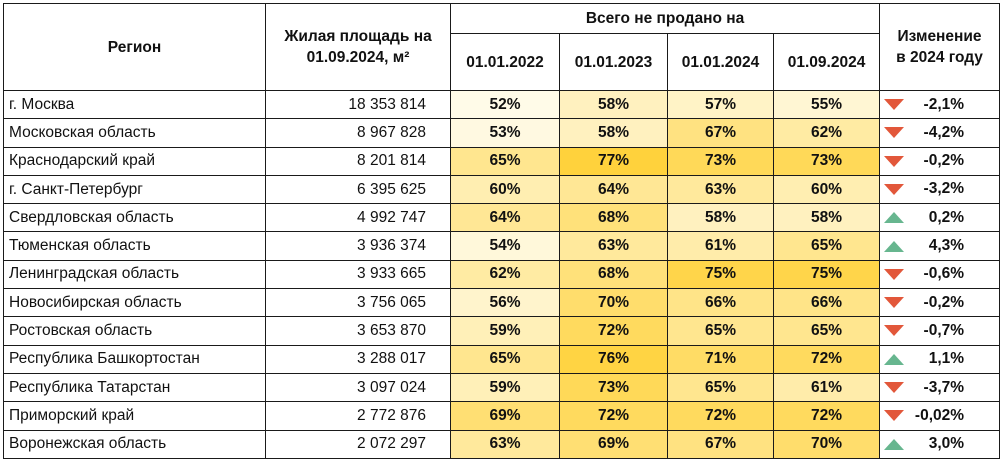 The width and height of the screenshot is (1004, 459). I want to click on change-cell: 4,3%, so click(940, 246).